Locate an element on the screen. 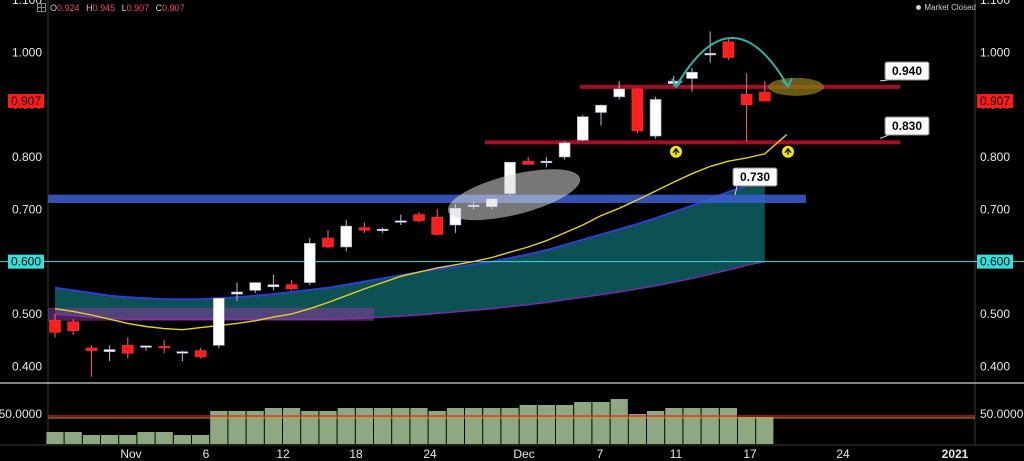 The height and width of the screenshot is (461, 1024). resistance-band is located at coordinates (427, 199).